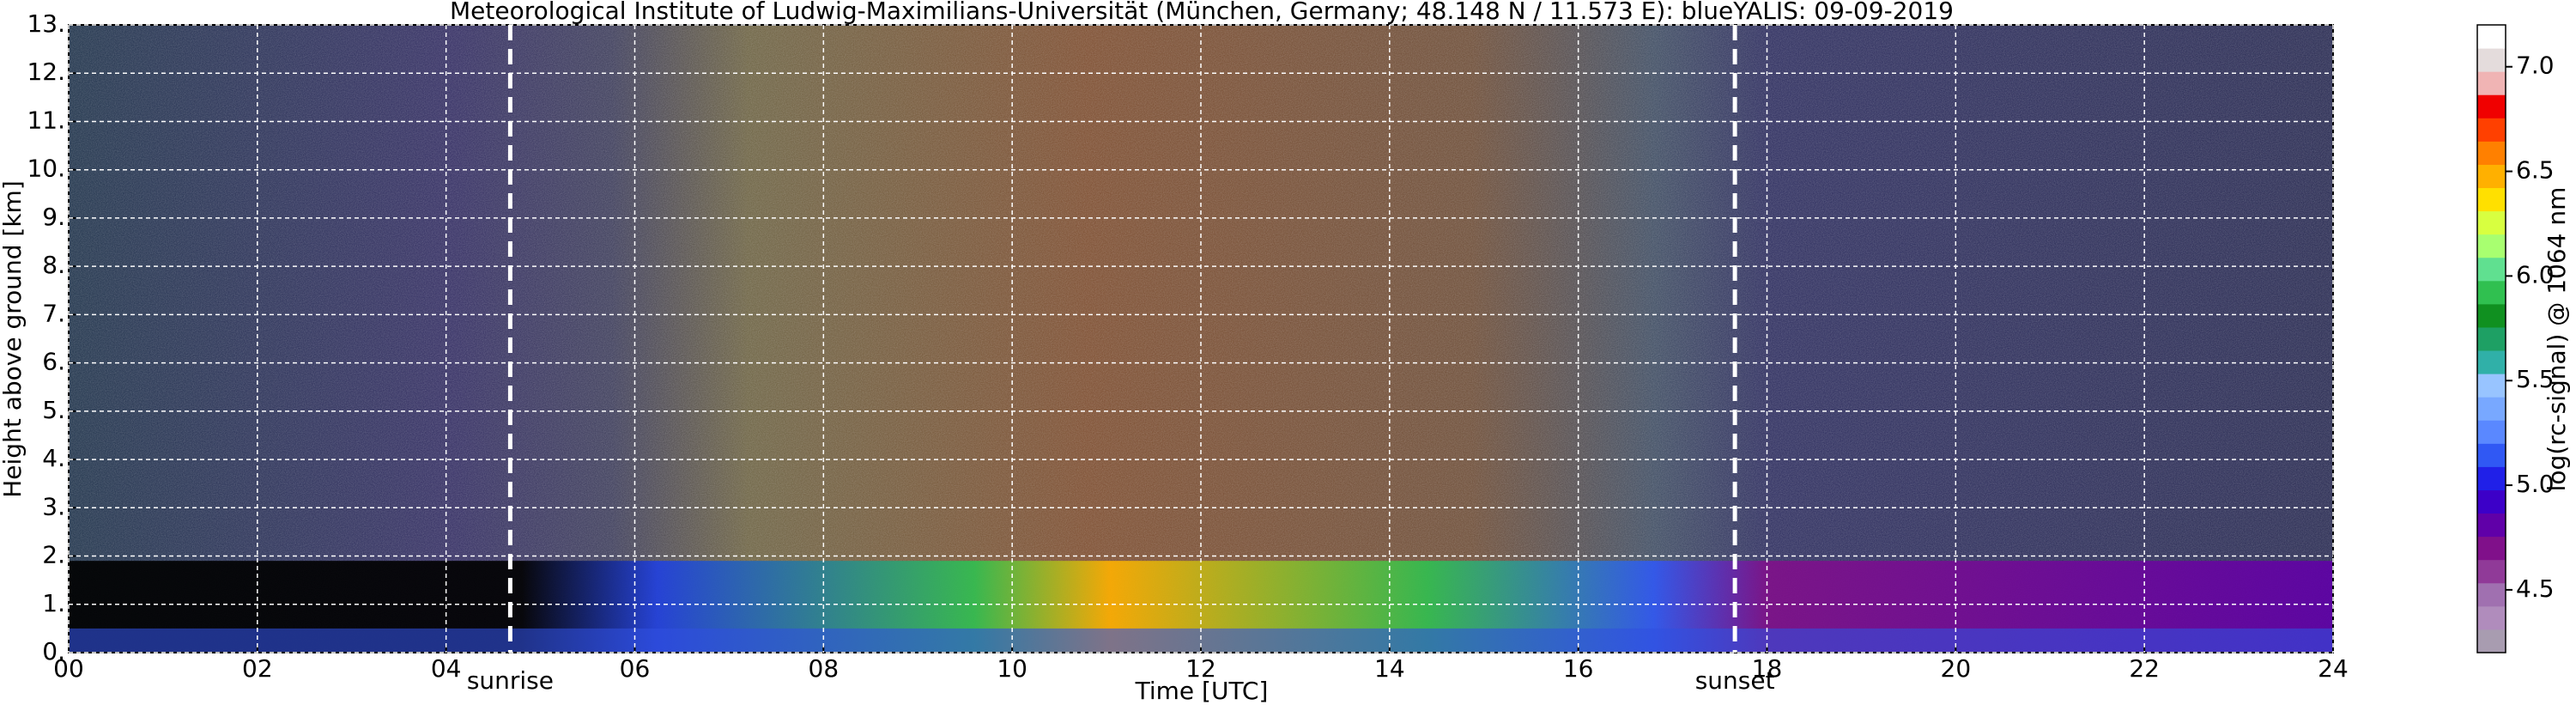  I want to click on event-label: sunset, so click(1735, 681).